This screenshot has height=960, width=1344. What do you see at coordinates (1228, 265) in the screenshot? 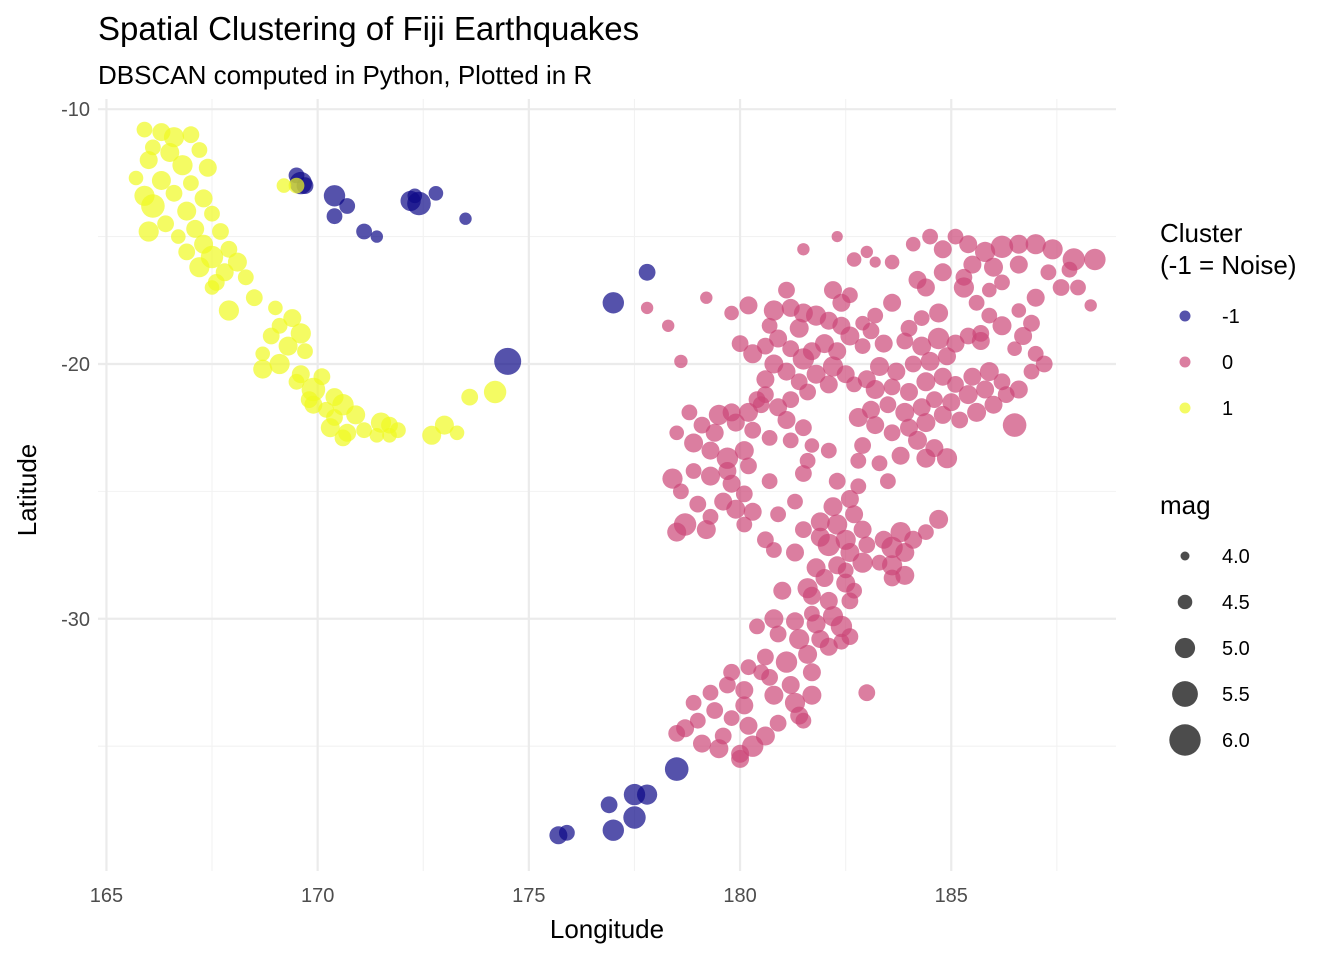
I see `legend-title: (-1 = Noise)` at bounding box center [1228, 265].